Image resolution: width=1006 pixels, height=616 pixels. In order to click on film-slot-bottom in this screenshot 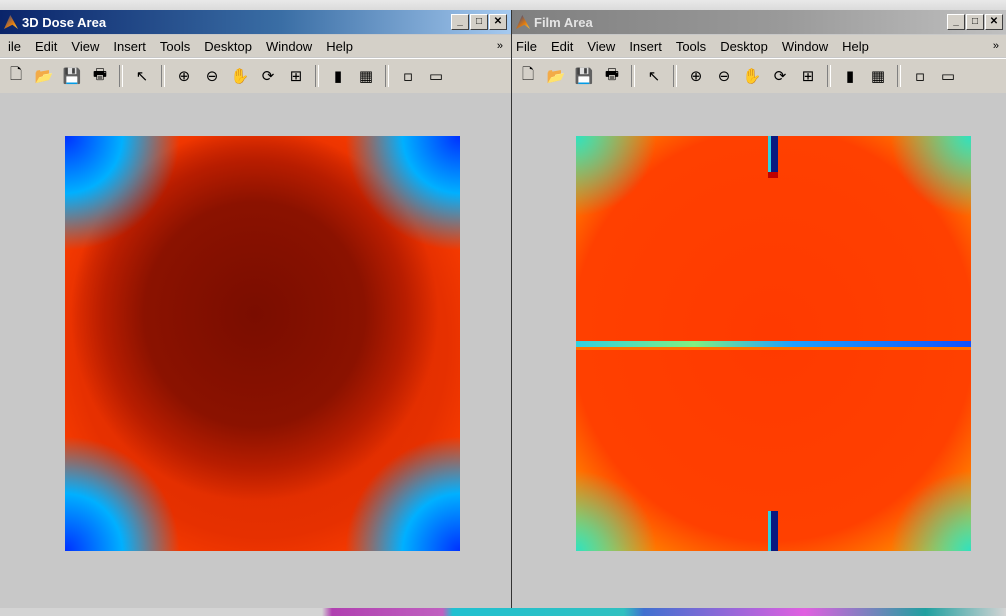, I will do `click(773, 531)`.